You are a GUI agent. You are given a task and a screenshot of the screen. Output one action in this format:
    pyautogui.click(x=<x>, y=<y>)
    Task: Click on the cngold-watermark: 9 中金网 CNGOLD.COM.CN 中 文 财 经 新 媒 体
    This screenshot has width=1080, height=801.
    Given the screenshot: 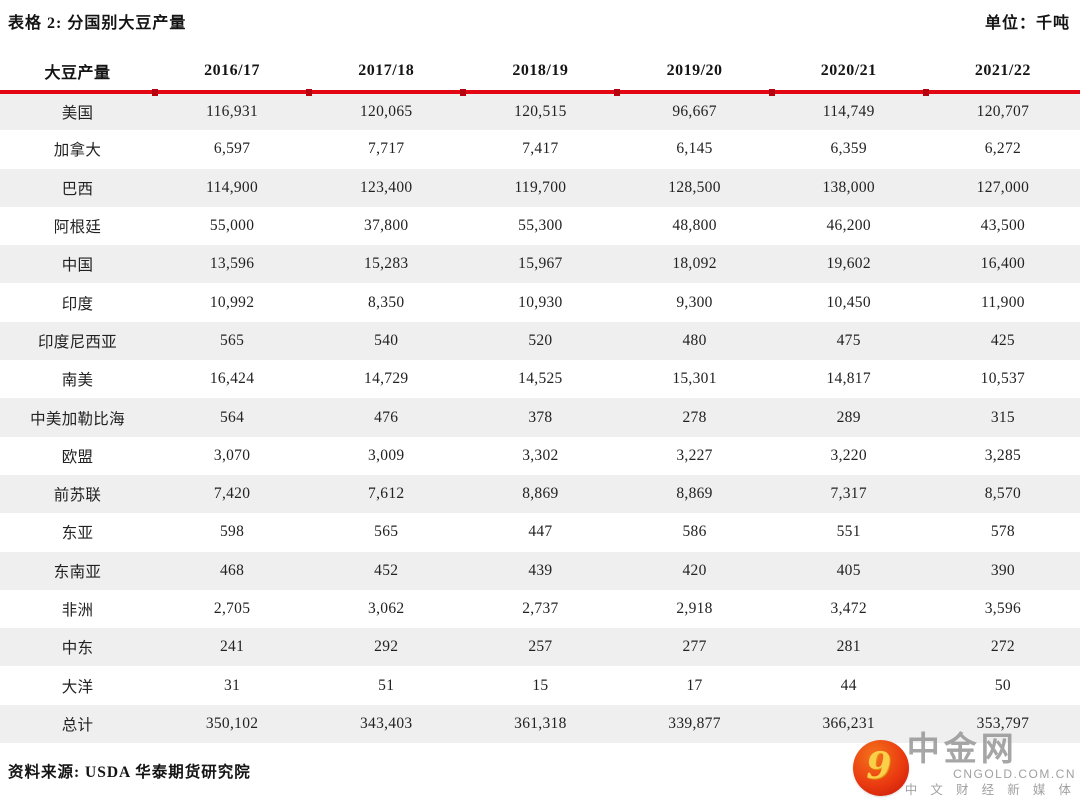 What is the action you would take?
    pyautogui.click(x=964, y=765)
    